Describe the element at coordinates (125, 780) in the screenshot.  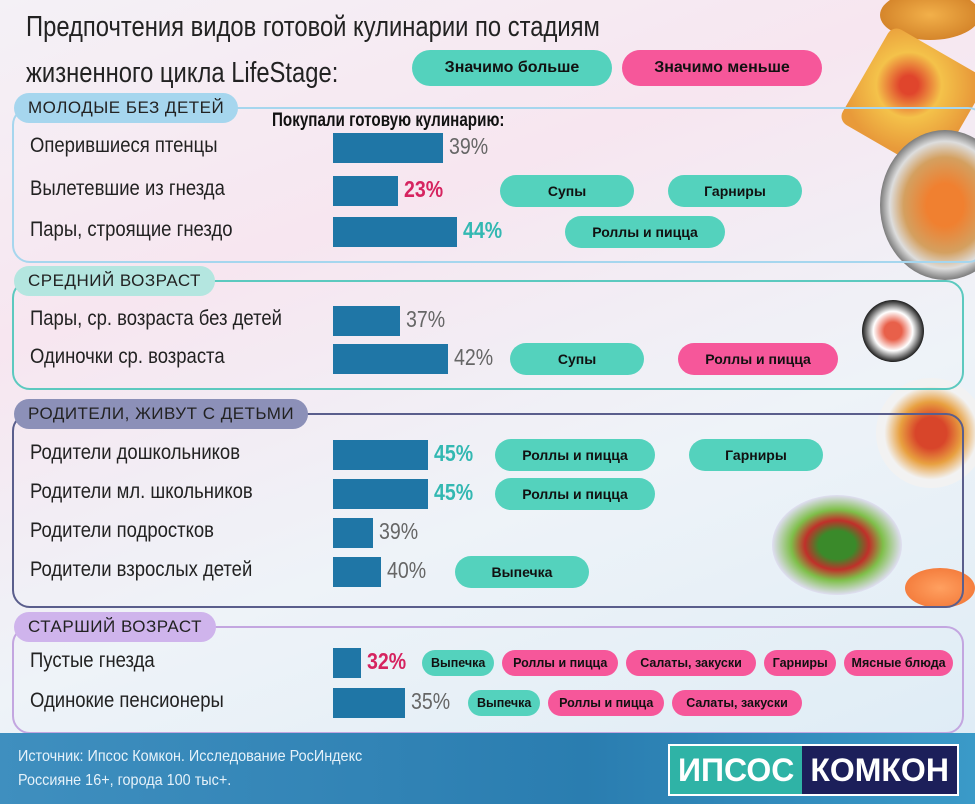
I see `source-line-2: Россияне 16+, города 100 тыс+.` at that location.